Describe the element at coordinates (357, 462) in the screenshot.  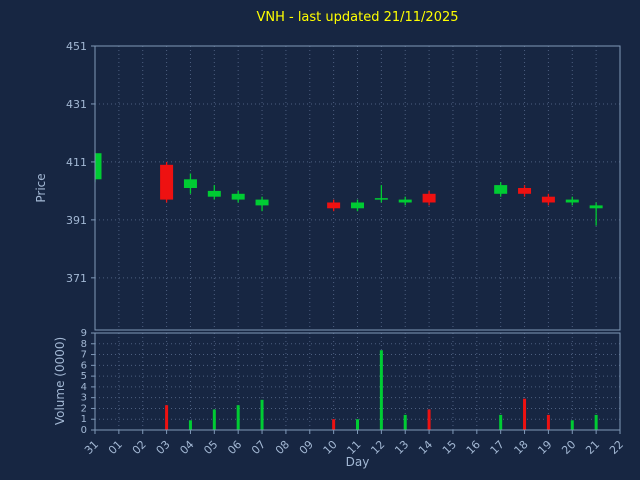
I see `x-axis-label: Day` at that location.